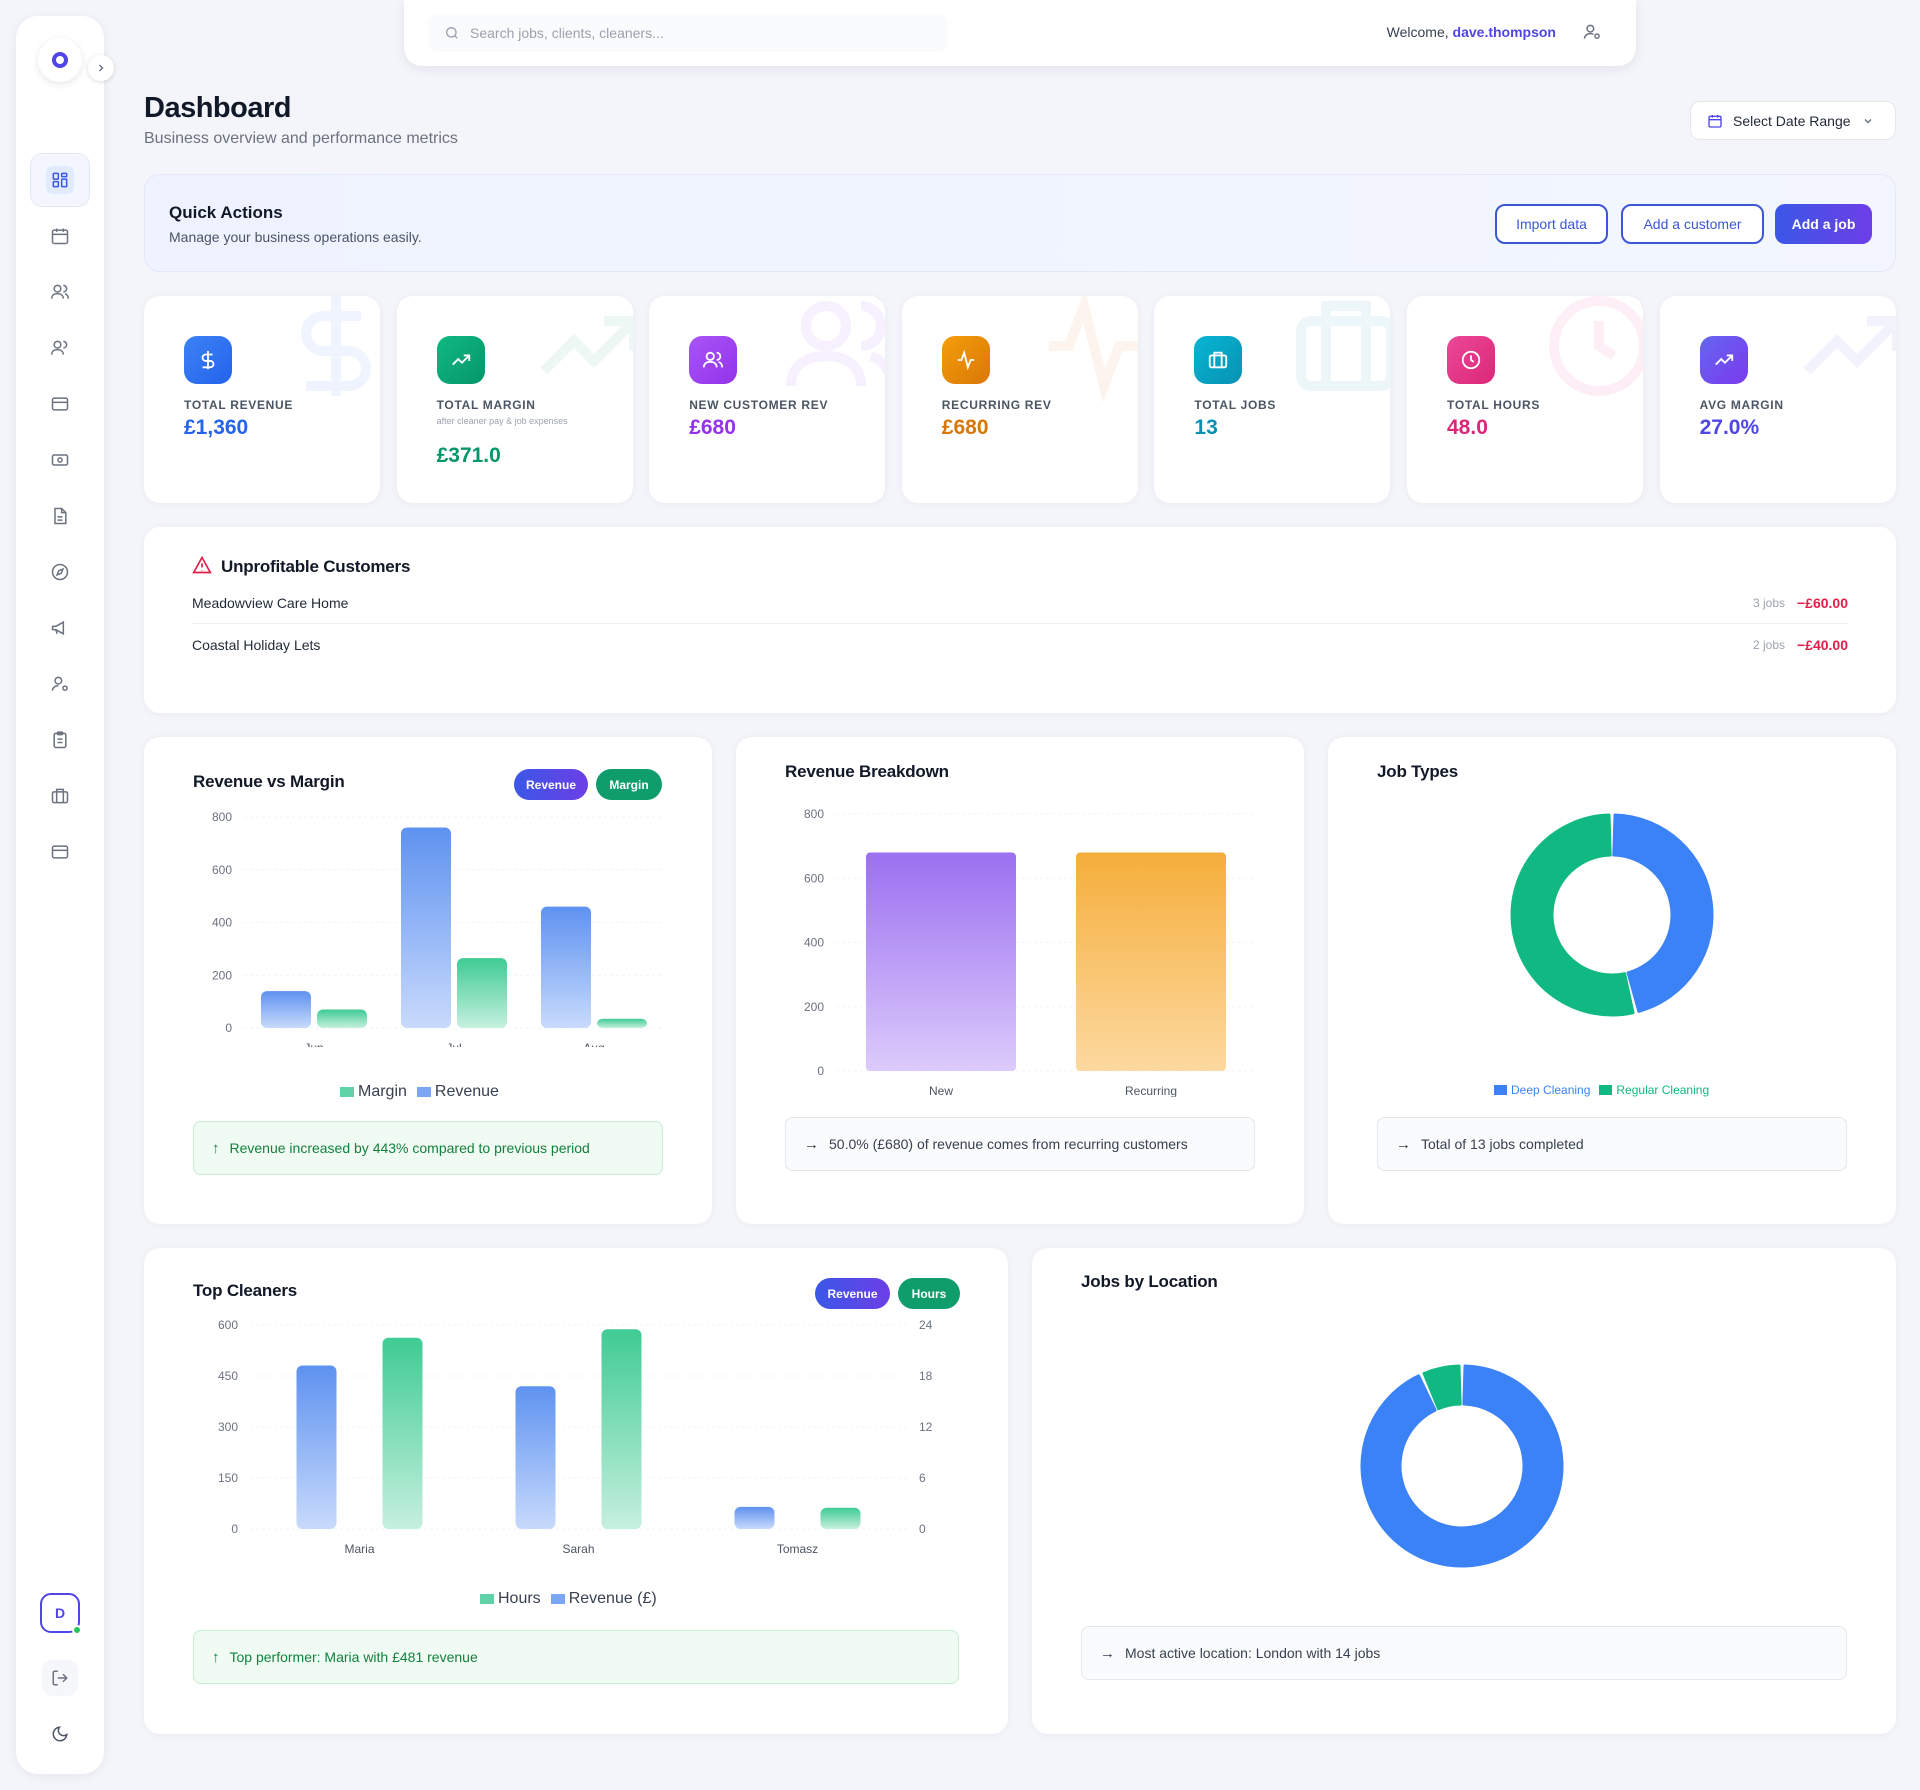  Describe the element at coordinates (228, 1376) in the screenshot. I see `y-tick-label: 450` at that location.